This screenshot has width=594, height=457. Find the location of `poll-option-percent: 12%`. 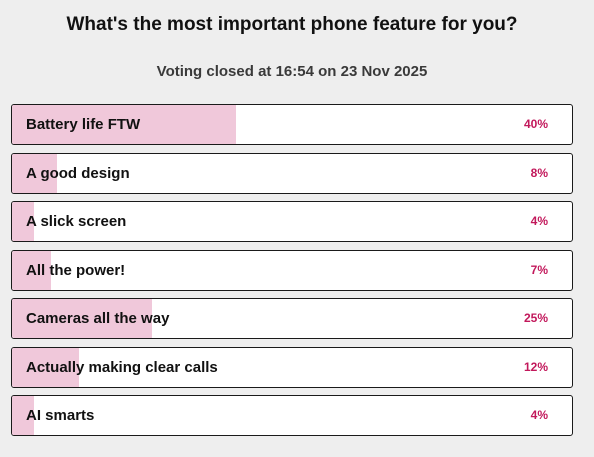

poll-option-percent: 12% is located at coordinates (535, 366).